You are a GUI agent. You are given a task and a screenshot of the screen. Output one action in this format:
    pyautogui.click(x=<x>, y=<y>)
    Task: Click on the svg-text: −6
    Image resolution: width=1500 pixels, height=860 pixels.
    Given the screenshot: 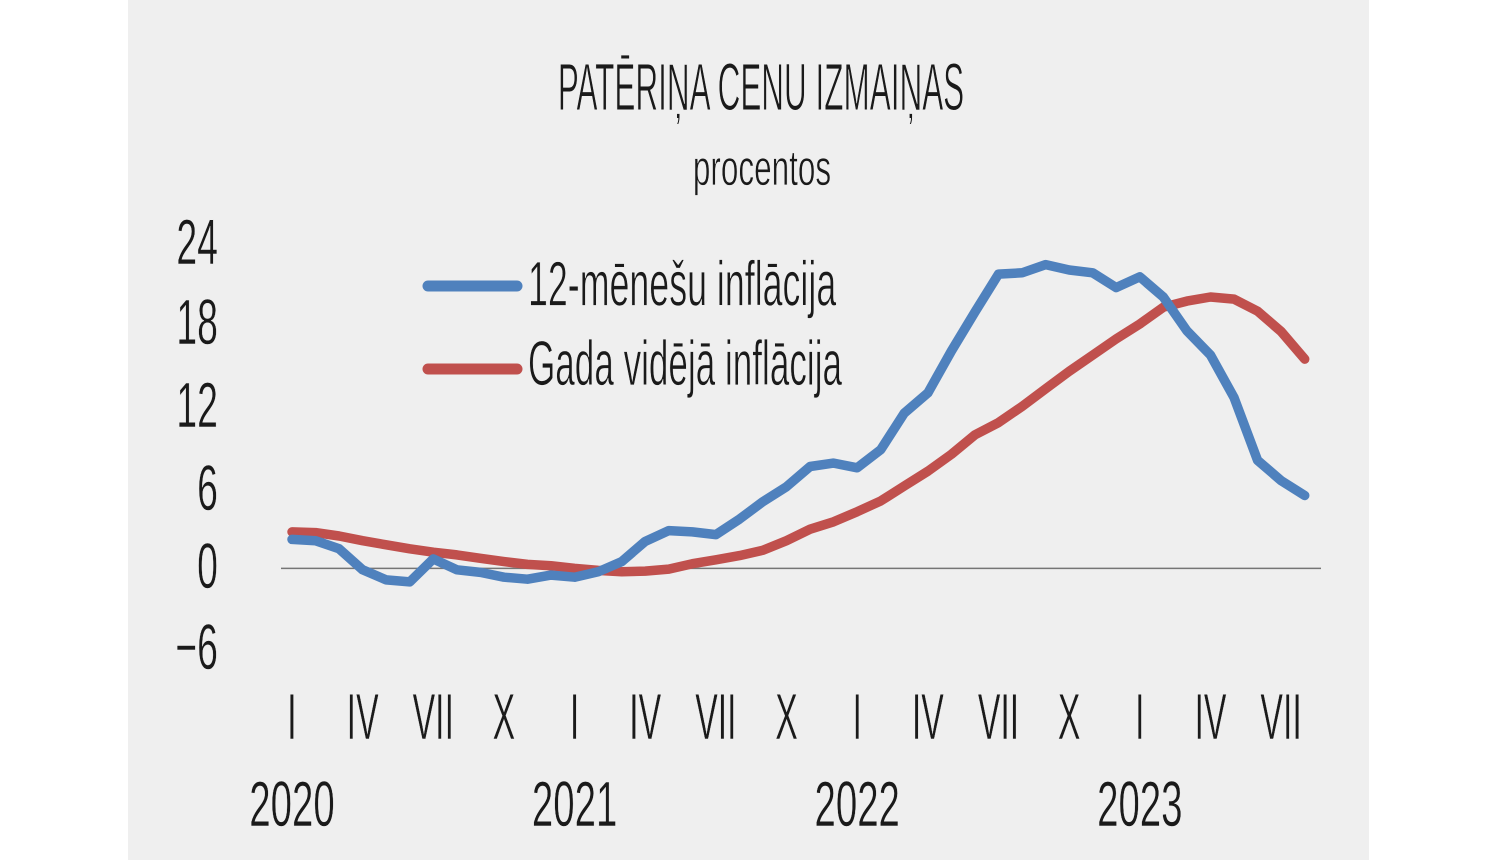 What is the action you would take?
    pyautogui.click(x=196, y=648)
    